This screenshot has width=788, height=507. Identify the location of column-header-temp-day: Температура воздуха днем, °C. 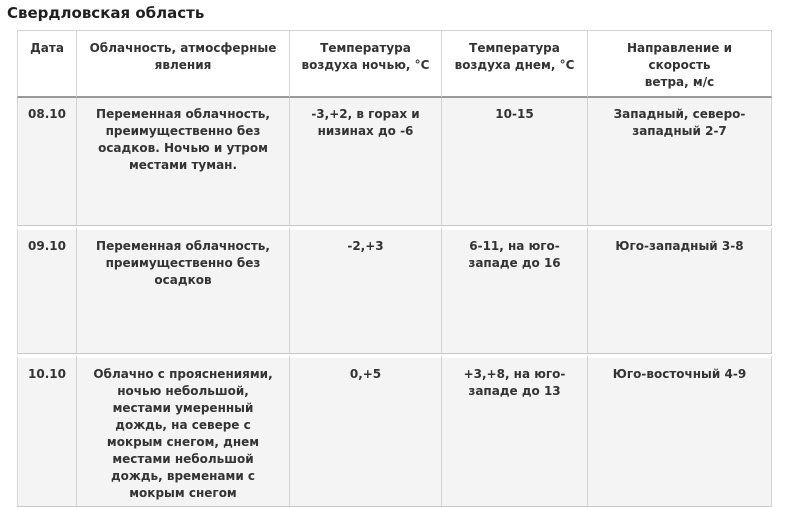
(515, 64).